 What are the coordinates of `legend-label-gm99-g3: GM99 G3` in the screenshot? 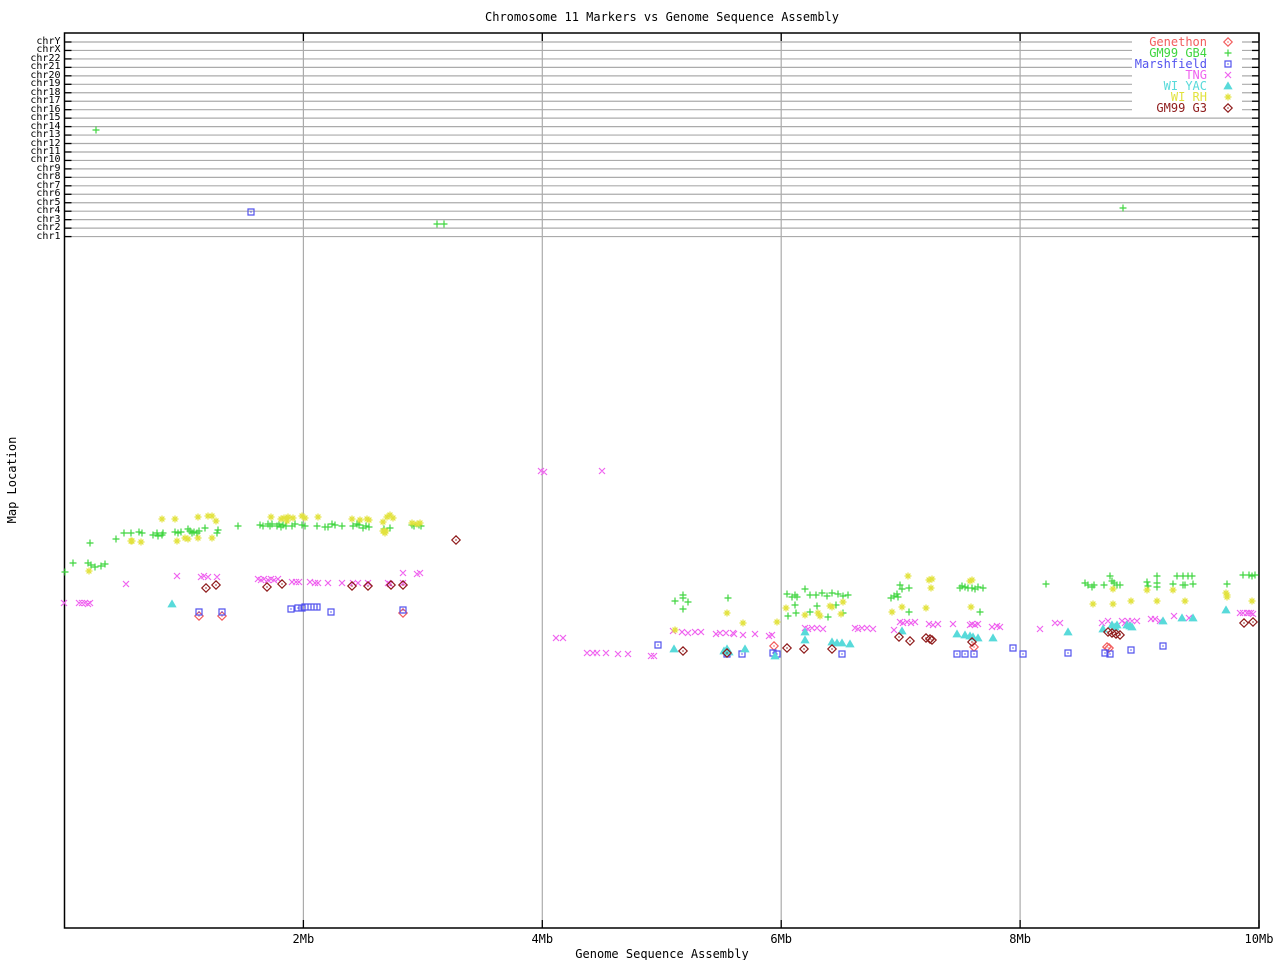 It's located at (1181, 108).